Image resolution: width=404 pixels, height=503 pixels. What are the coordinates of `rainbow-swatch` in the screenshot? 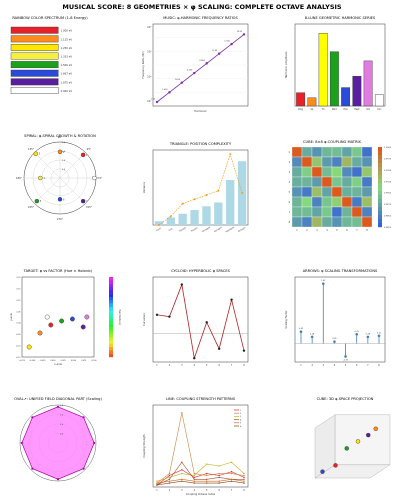 It's located at (34, 47).